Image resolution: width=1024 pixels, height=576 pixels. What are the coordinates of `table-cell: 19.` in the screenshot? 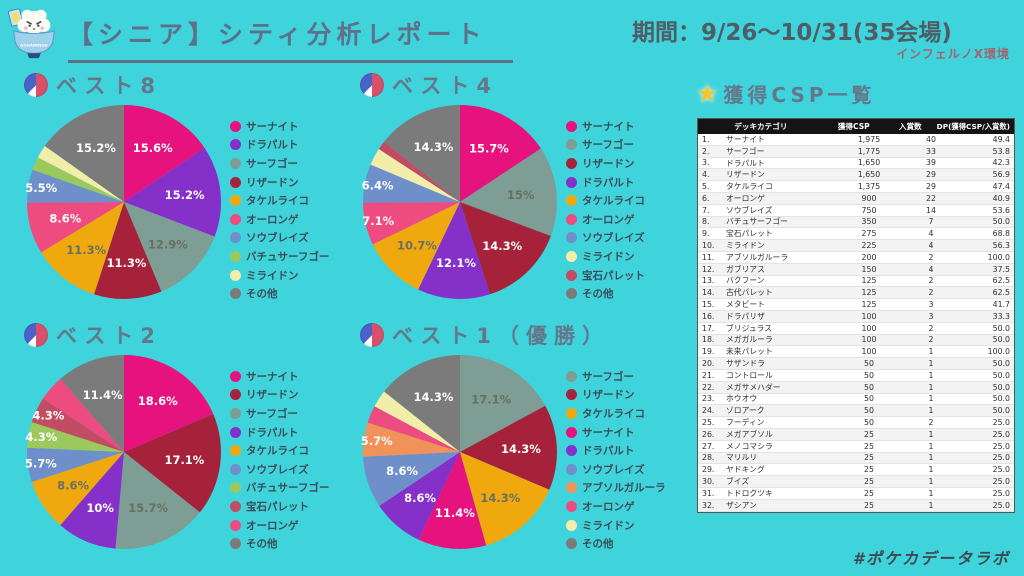 It's located at (708, 352).